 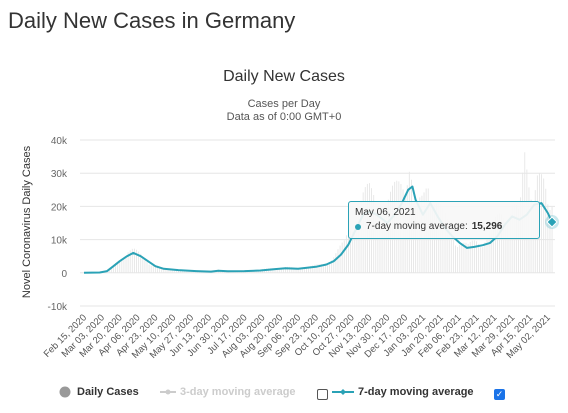 What do you see at coordinates (59, 241) in the screenshot?
I see `y-tick-label: 10k` at bounding box center [59, 241].